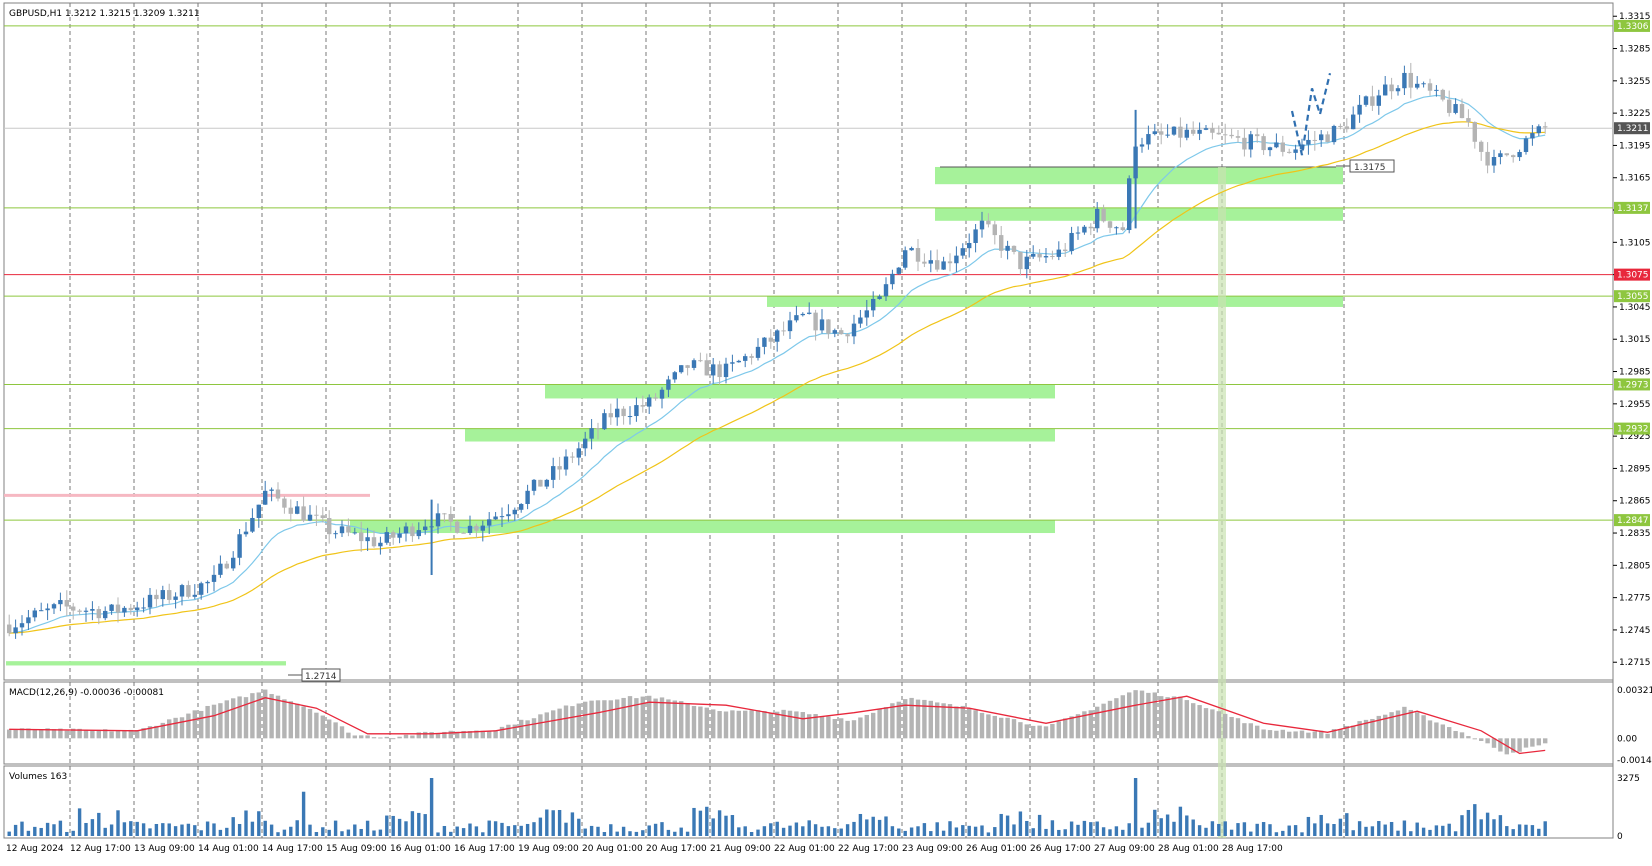 The height and width of the screenshot is (866, 1652). What do you see at coordinates (1632, 207) in the screenshot?
I see `price-tag-green: 1.3137` at bounding box center [1632, 207].